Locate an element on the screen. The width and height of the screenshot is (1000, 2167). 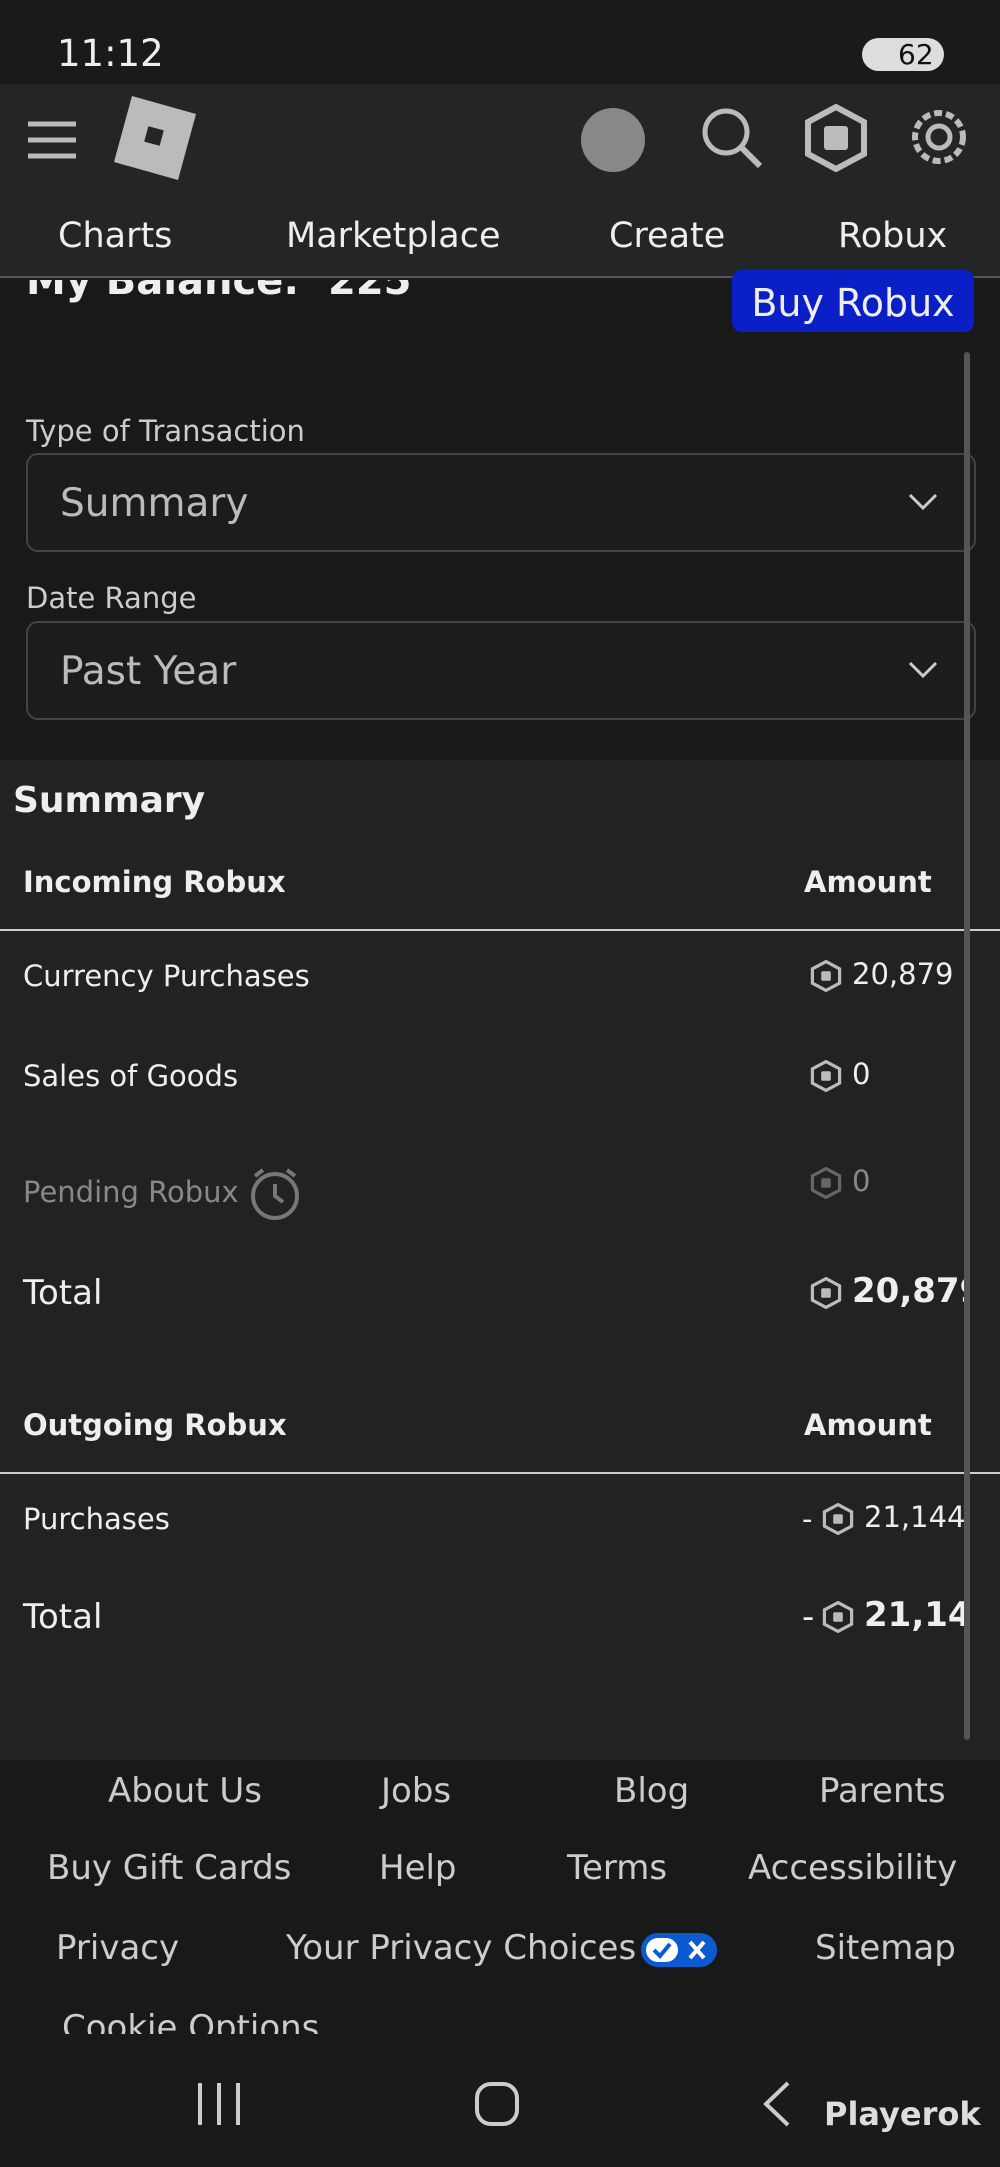
table-header: Incoming Robux is located at coordinates (154, 882).